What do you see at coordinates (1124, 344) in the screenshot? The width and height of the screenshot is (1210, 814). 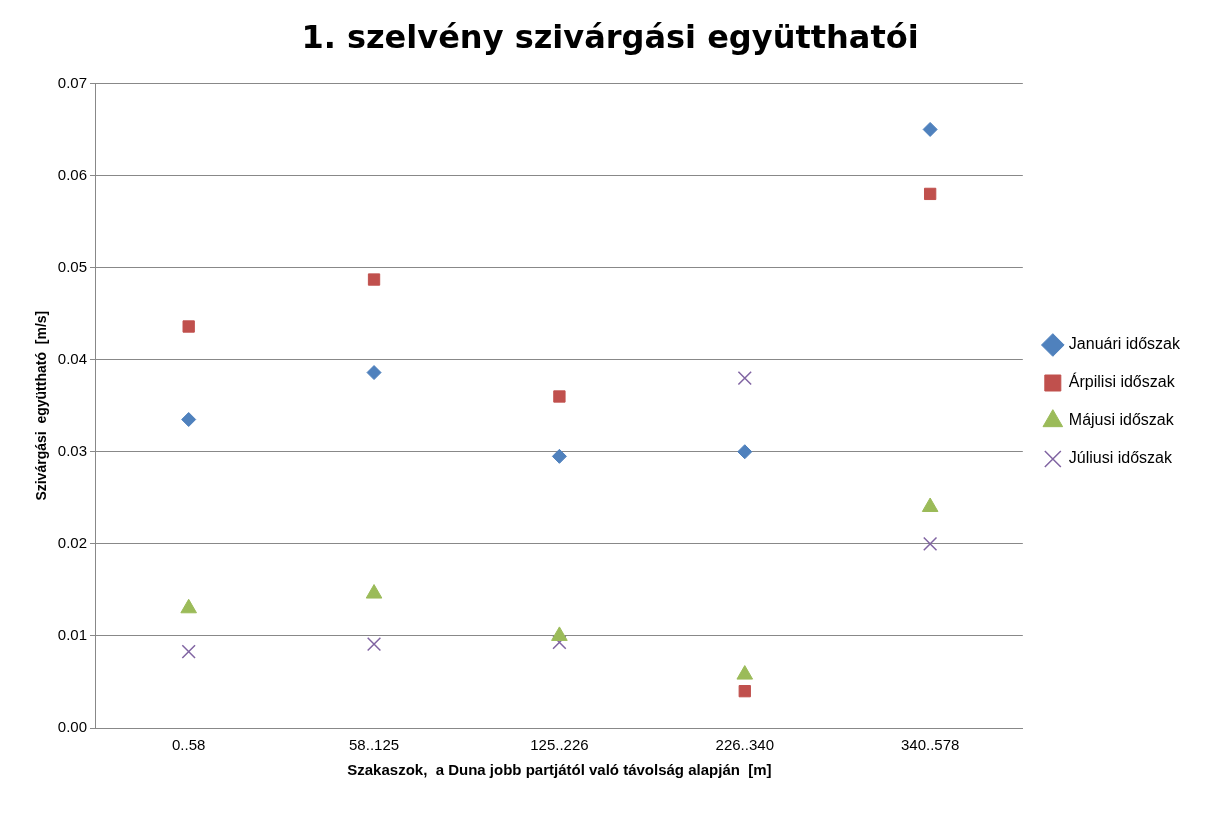 I see `legend-label: Januári időszak` at bounding box center [1124, 344].